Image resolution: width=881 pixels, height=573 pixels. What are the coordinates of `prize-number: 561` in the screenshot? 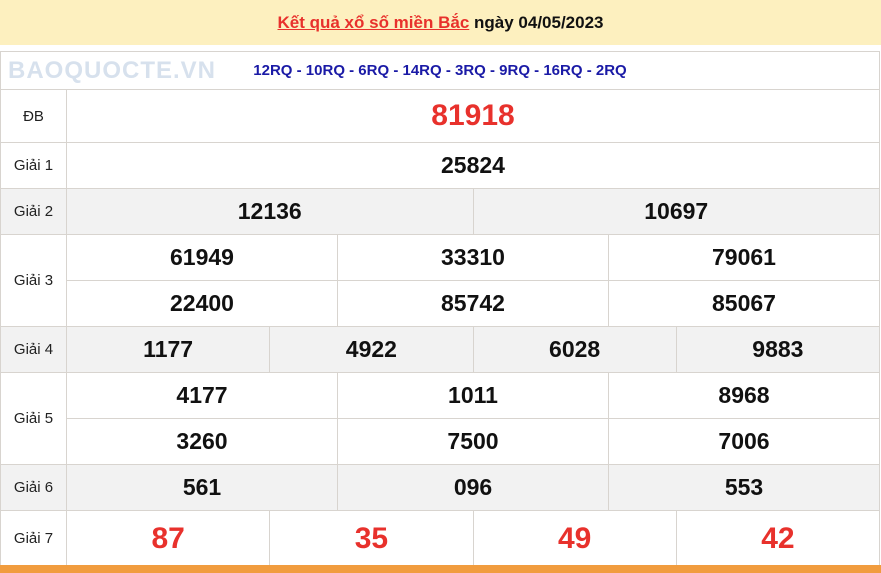 It's located at (202, 487).